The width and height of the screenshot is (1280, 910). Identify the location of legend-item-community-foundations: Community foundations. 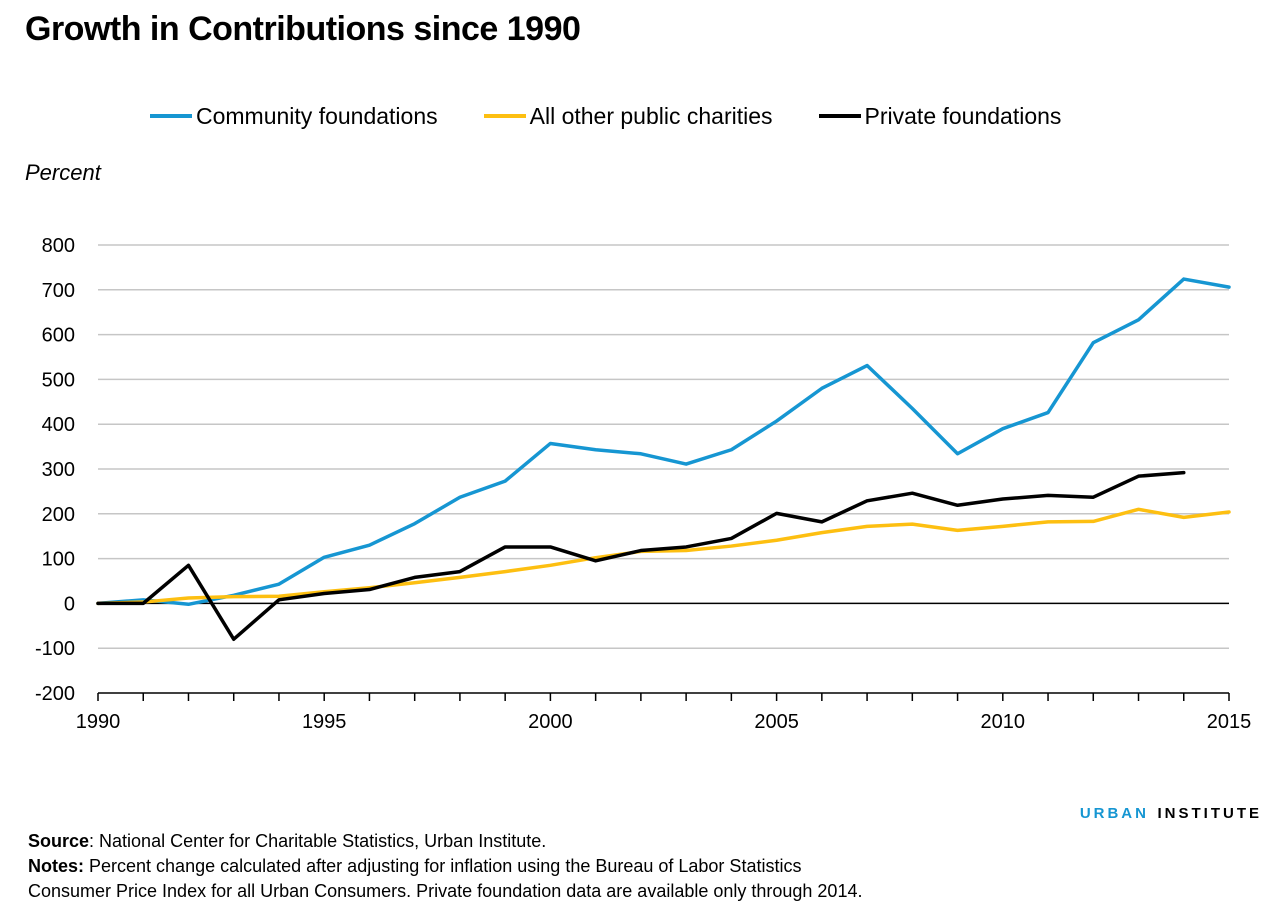
(294, 116).